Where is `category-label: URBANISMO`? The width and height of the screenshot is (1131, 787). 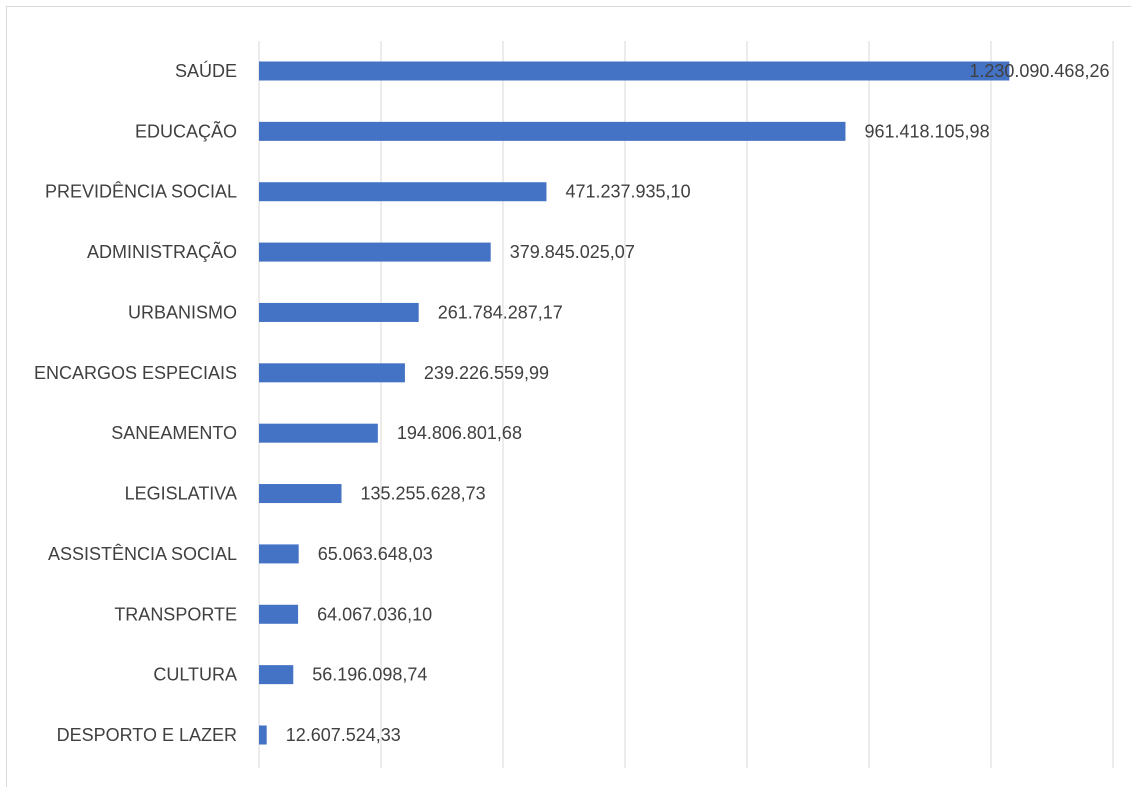 category-label: URBANISMO is located at coordinates (182, 312).